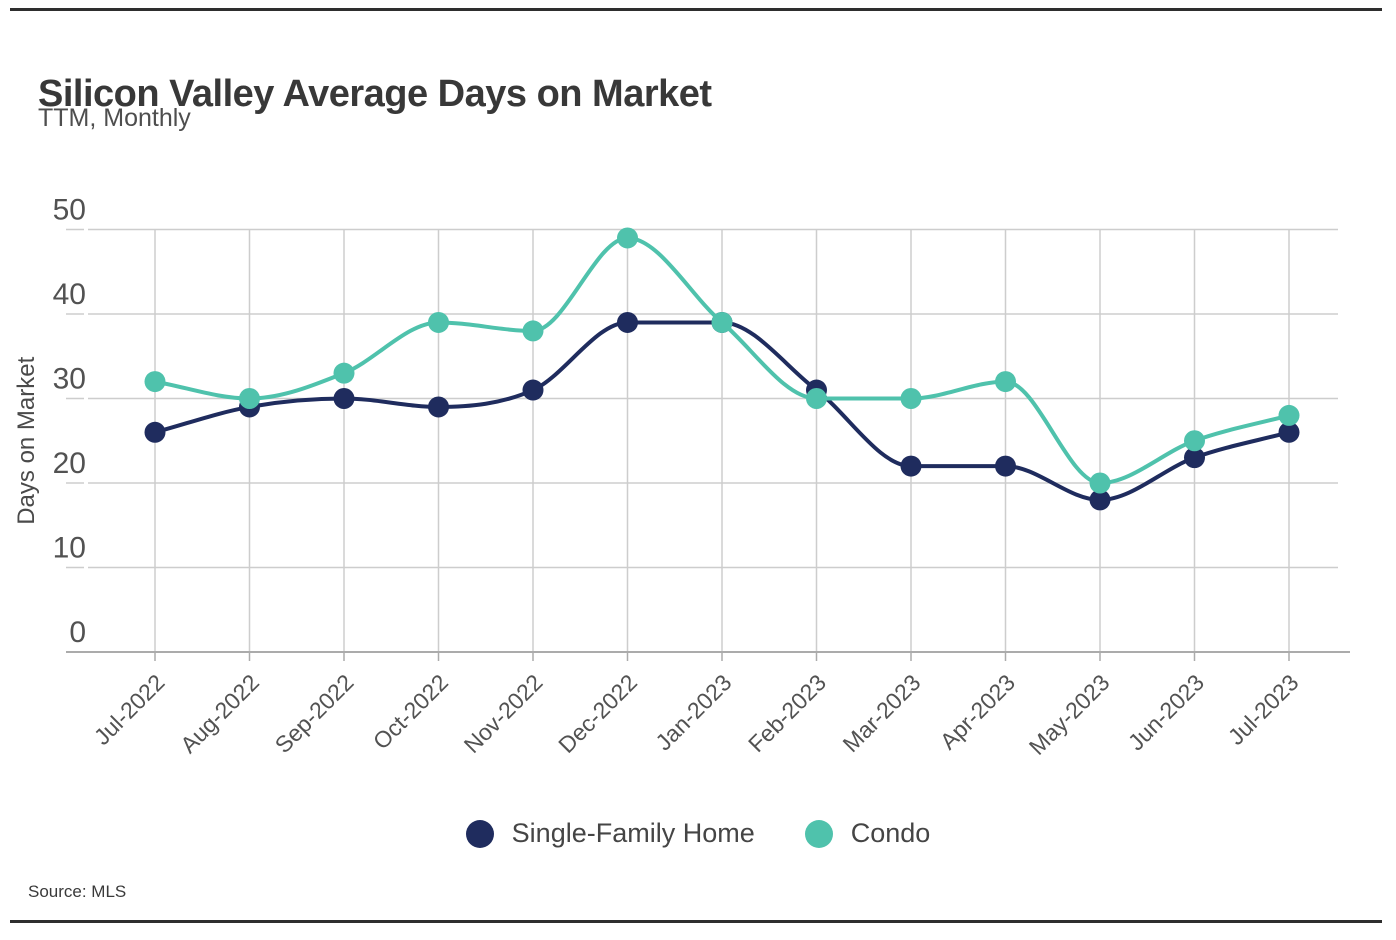  Describe the element at coordinates (1069, 714) in the screenshot. I see `x-tick-label: May-2023` at that location.